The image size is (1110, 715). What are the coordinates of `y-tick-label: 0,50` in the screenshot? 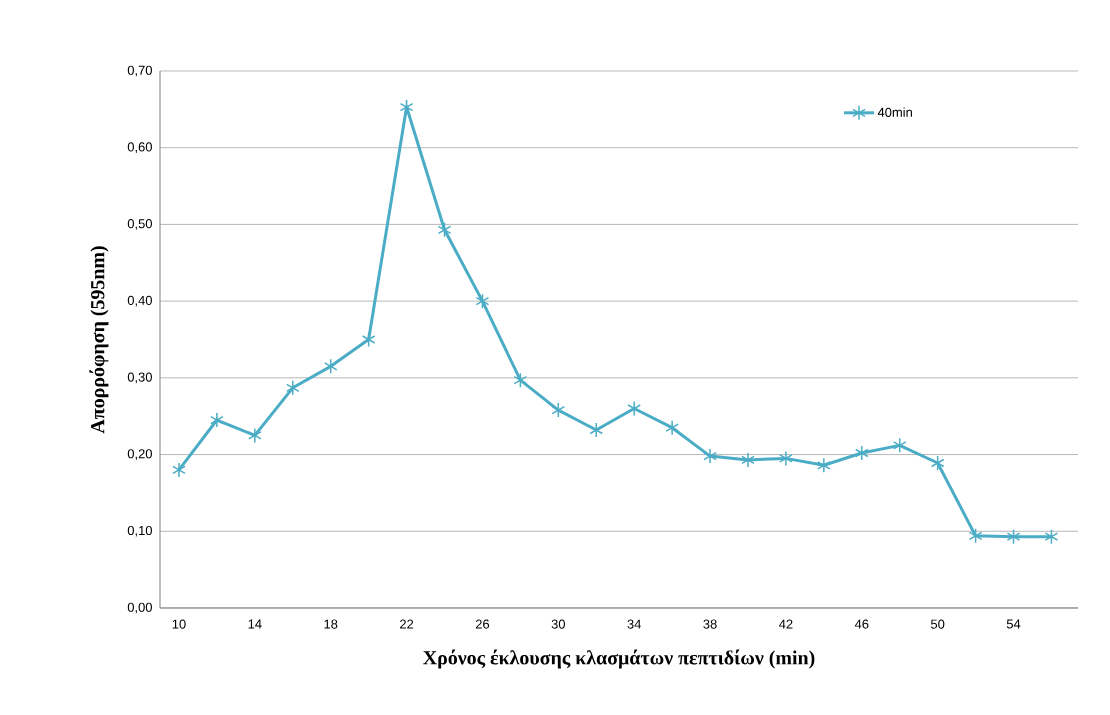 It's located at (139, 224).